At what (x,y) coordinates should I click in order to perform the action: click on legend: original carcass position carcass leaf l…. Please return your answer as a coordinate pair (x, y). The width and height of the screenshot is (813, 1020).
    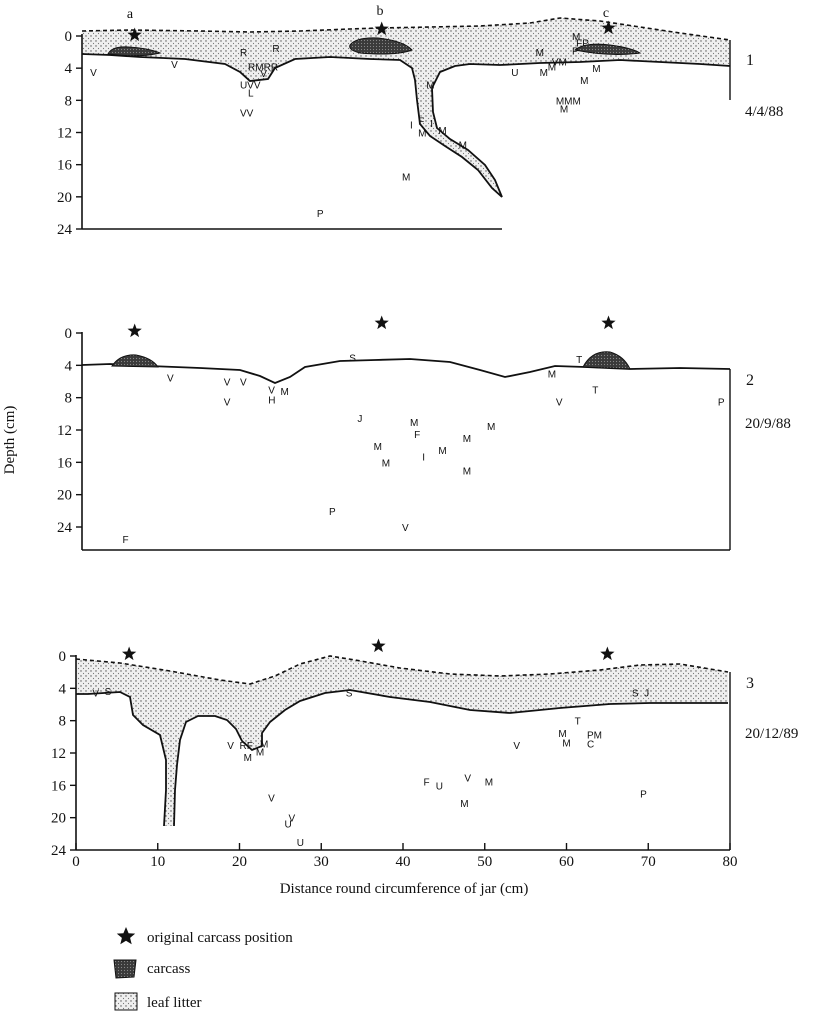
    Looking at the image, I should click on (203, 969).